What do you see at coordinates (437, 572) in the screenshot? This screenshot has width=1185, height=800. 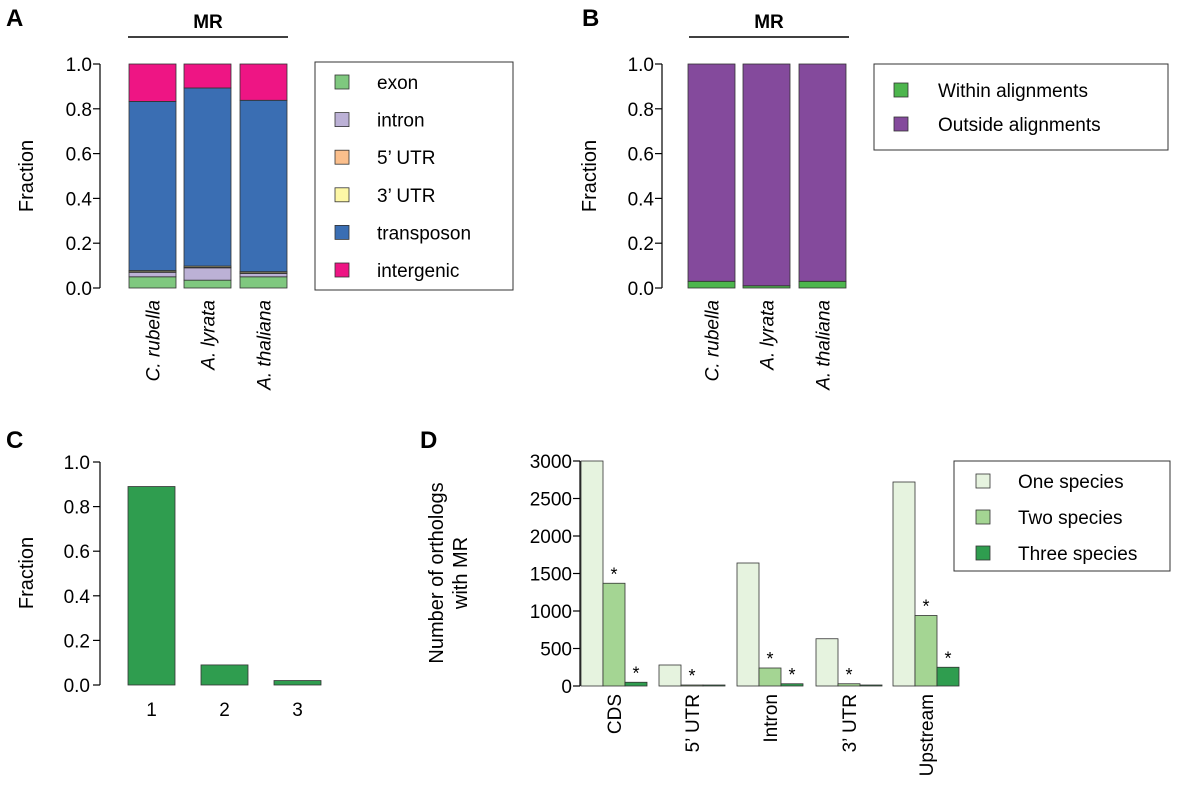 I see `panel-d-y-axis-title-line: Number of orthologs` at bounding box center [437, 572].